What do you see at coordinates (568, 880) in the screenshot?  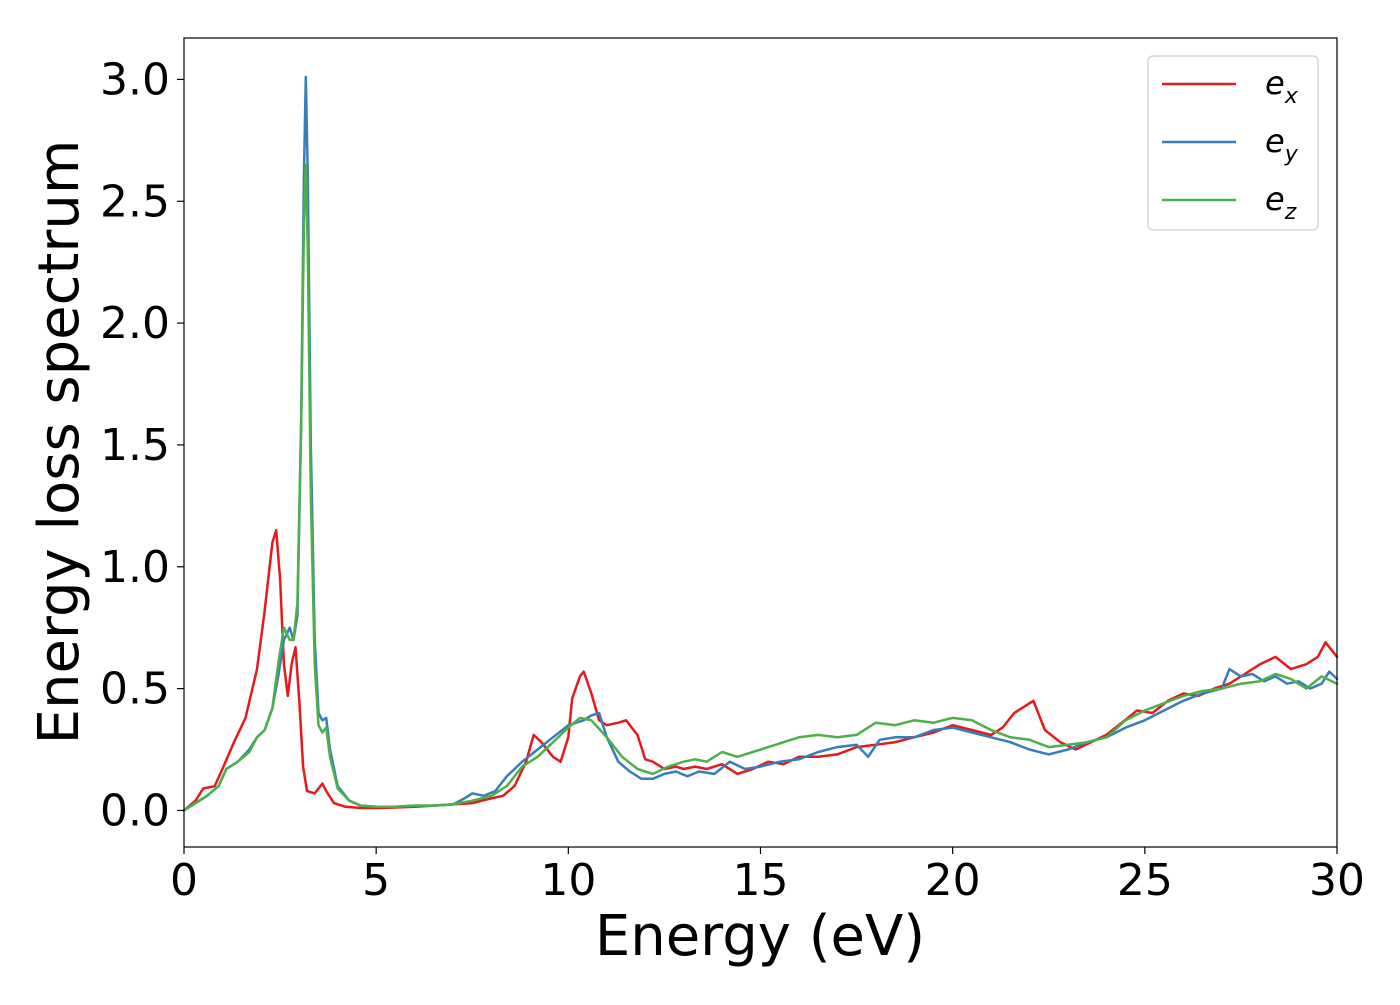 I see `x-tick-label: 10` at bounding box center [568, 880].